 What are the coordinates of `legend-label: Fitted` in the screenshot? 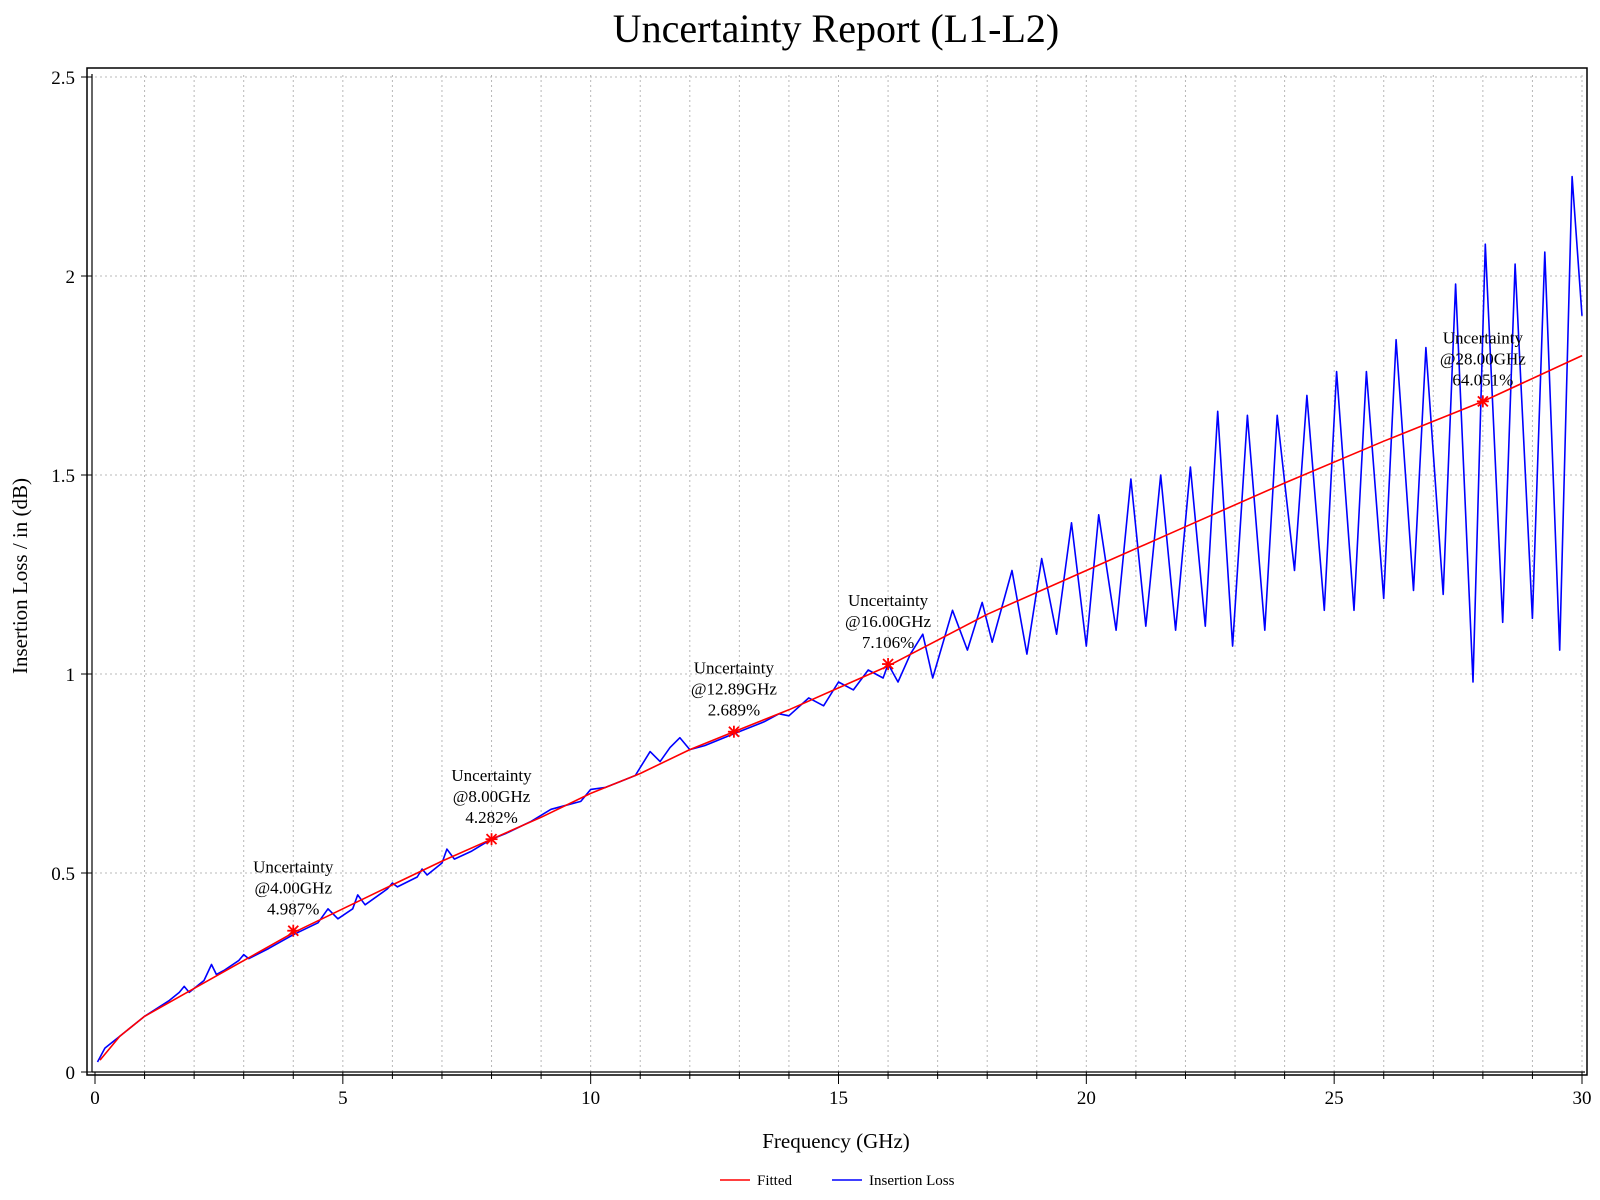 It's located at (775, 1181).